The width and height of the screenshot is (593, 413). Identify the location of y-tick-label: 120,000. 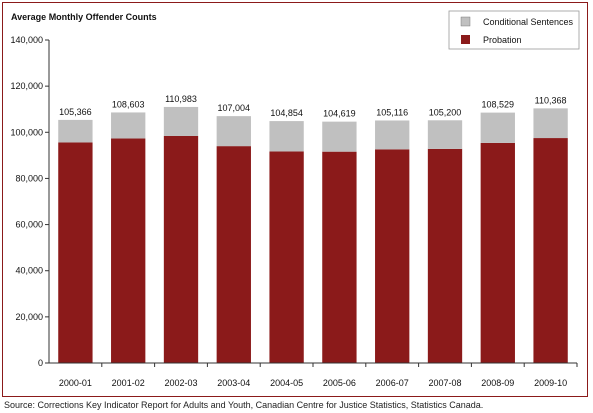
(26, 86).